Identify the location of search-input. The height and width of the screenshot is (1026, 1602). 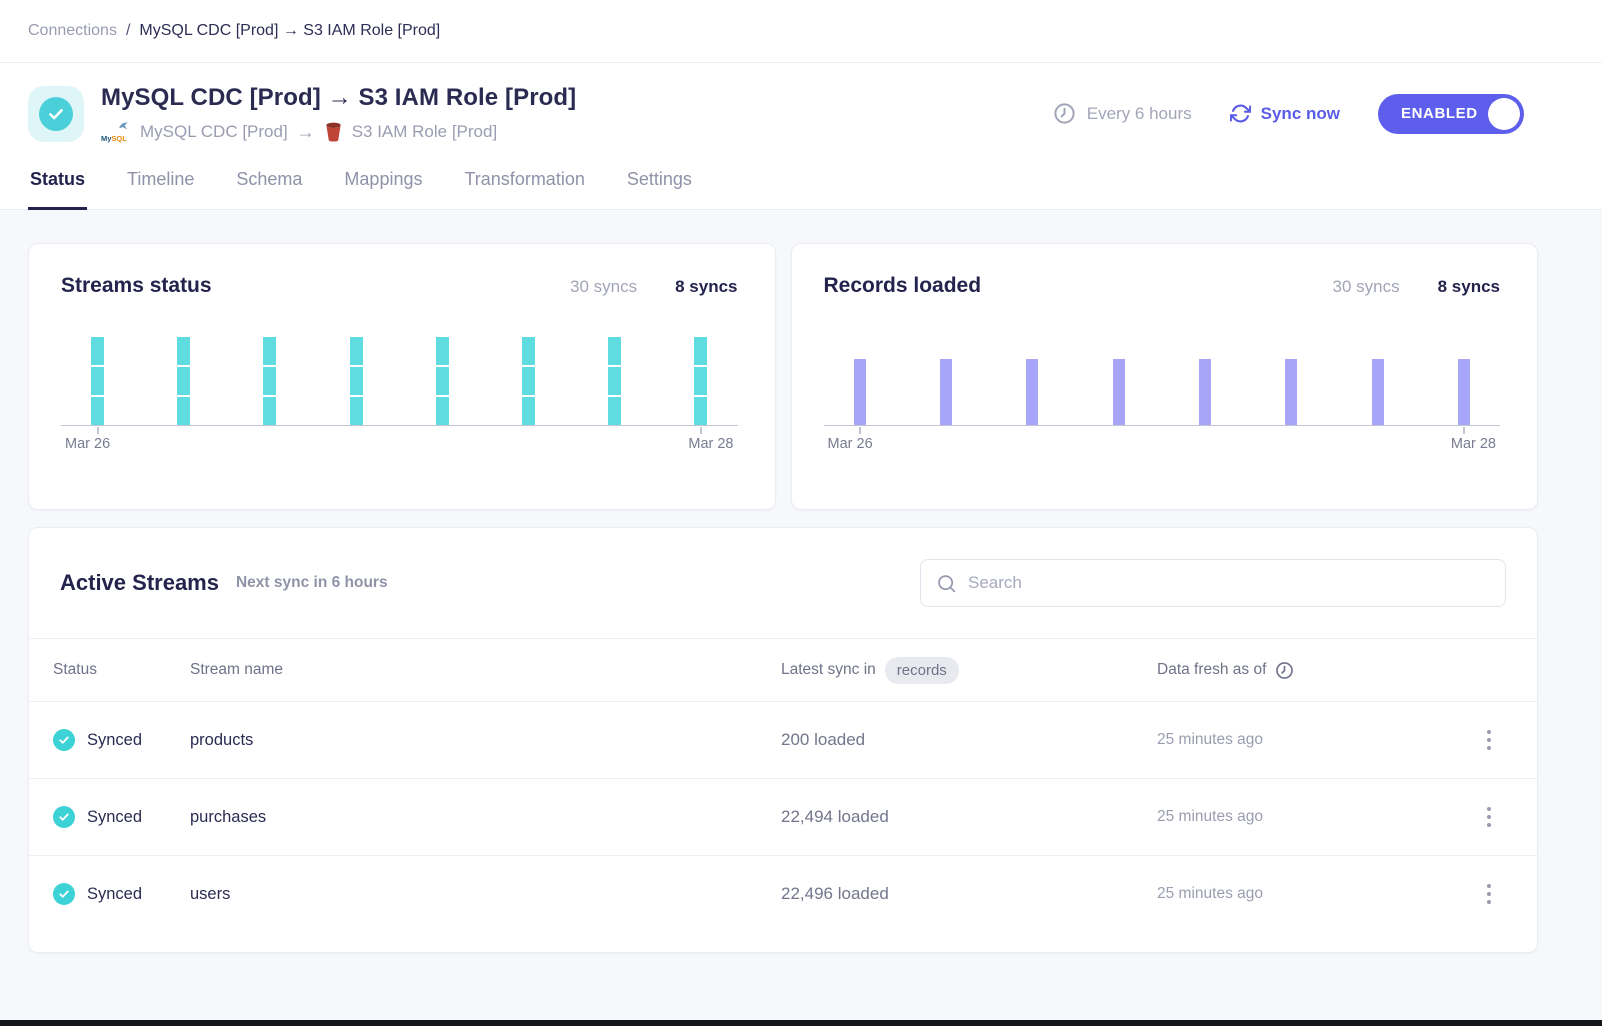
(1229, 583).